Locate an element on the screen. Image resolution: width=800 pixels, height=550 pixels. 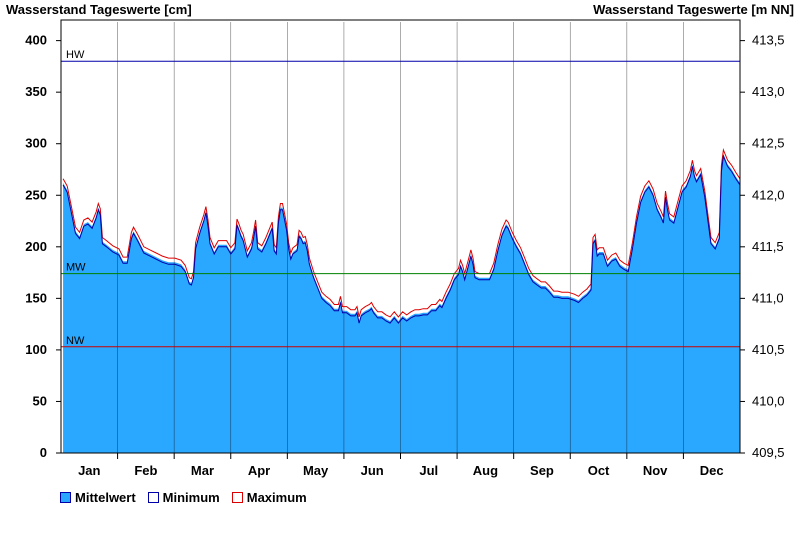
legend-item-mittelwert: Mittelwert is located at coordinates (98, 497).